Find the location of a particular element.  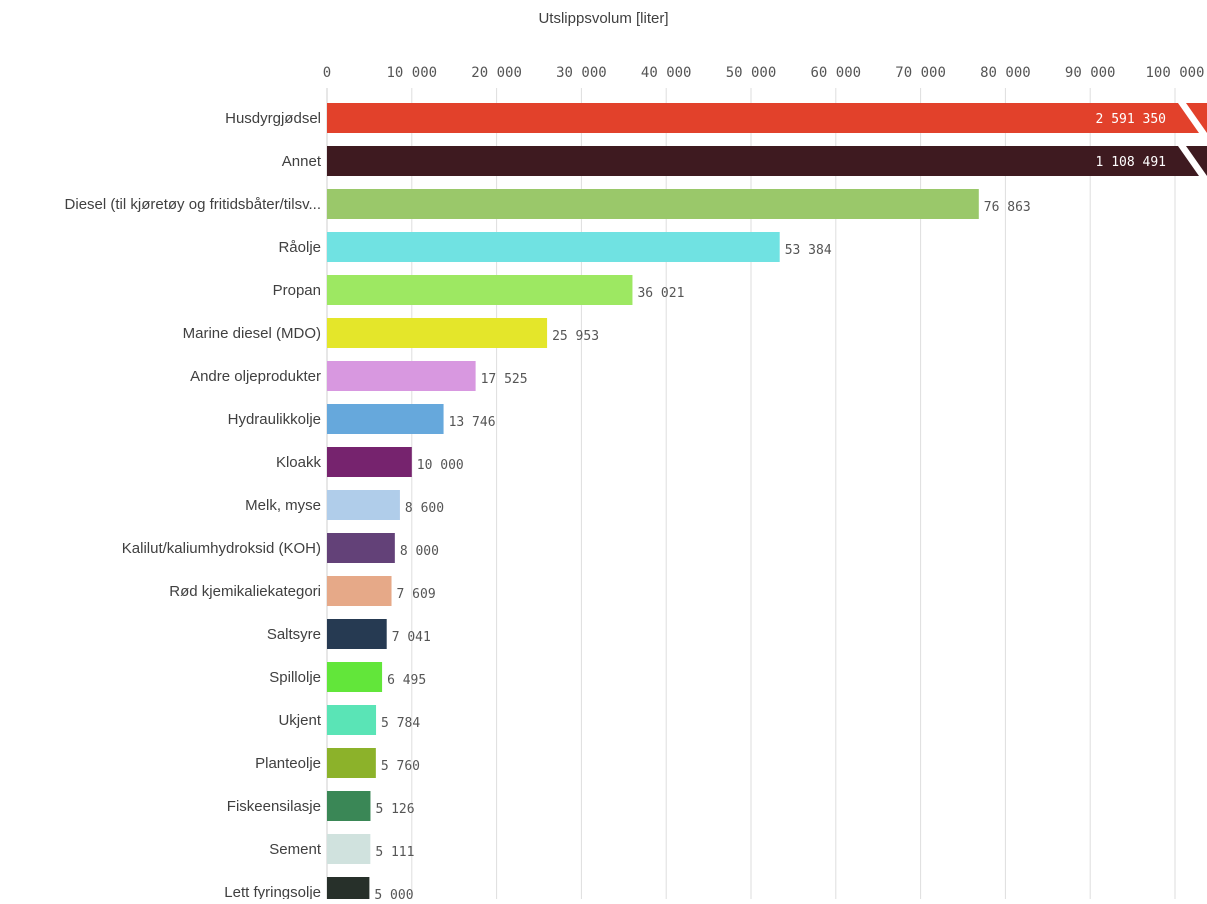

value-label: 5 126 is located at coordinates (394, 809).